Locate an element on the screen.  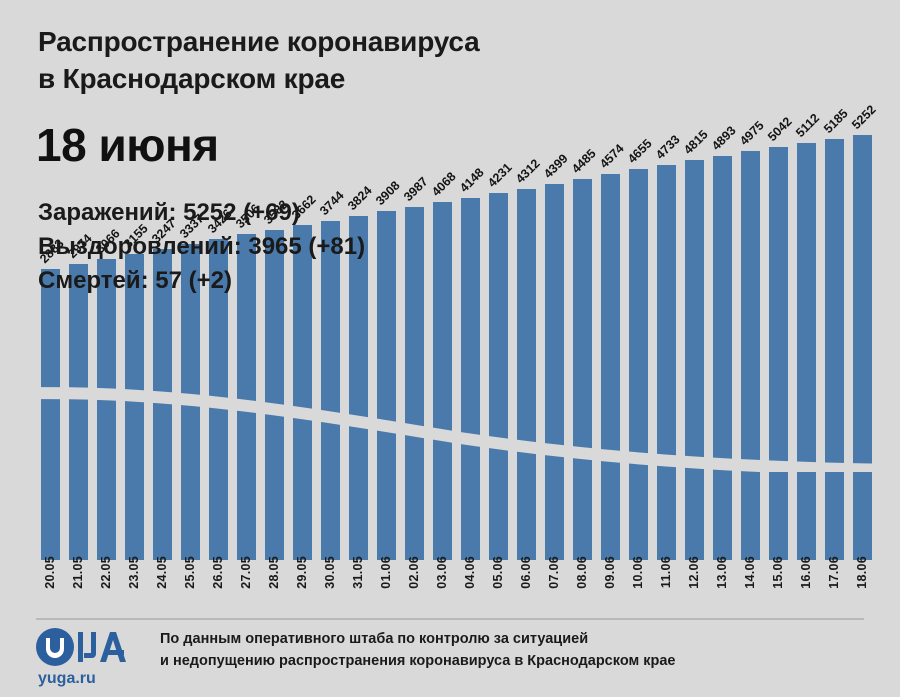
x-axis-tick: 22.05 is located at coordinates (106, 586).